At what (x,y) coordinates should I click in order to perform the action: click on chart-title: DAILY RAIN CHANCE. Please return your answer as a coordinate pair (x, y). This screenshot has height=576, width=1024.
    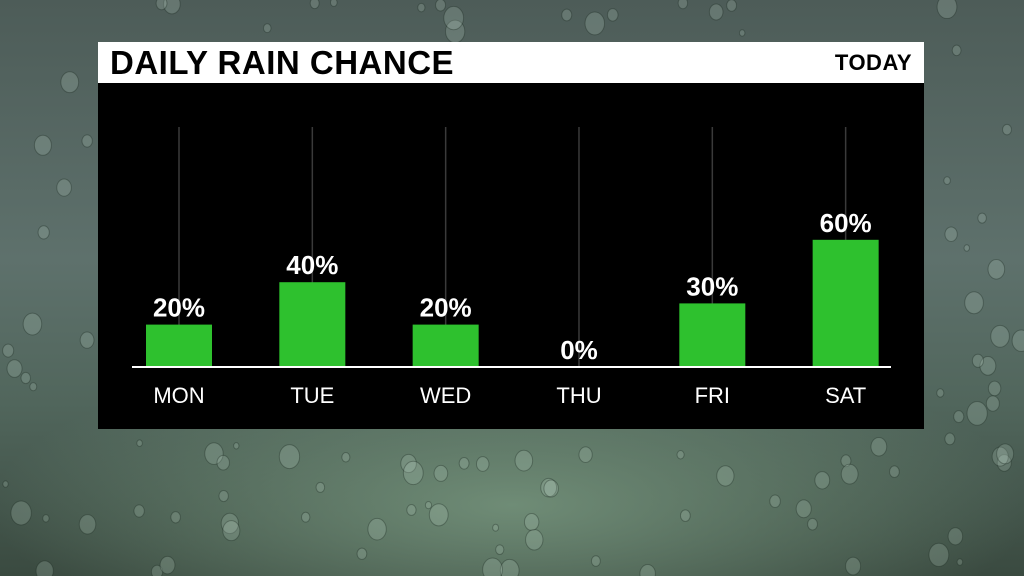
    Looking at the image, I should click on (282, 62).